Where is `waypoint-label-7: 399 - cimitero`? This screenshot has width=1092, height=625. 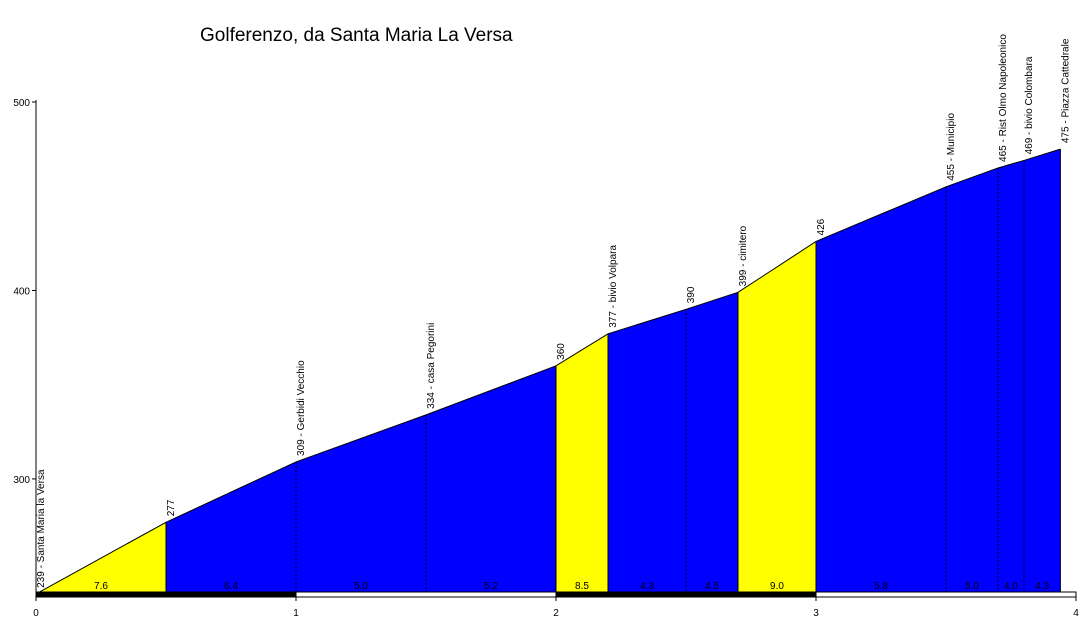 waypoint-label-7: 399 - cimitero is located at coordinates (743, 255).